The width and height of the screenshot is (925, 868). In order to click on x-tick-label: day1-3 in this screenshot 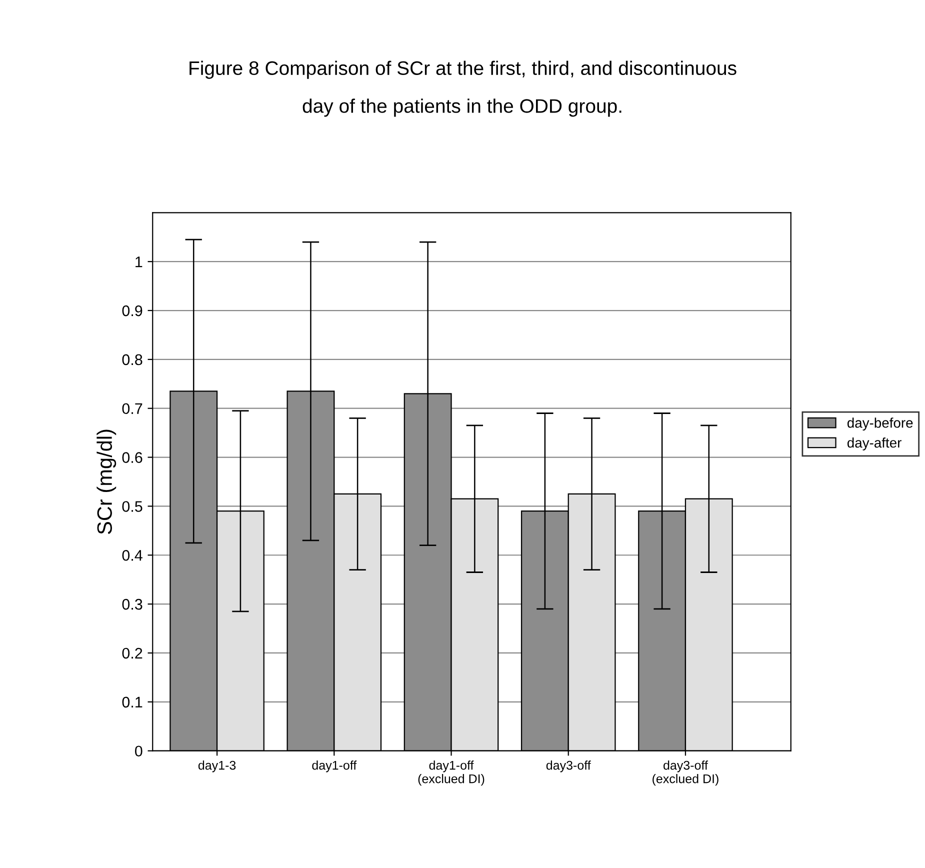, I will do `click(217, 766)`.